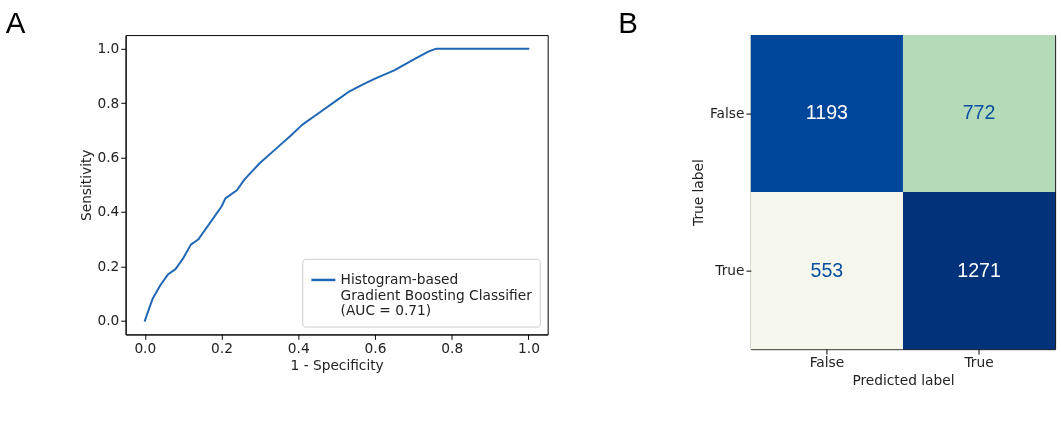 The image size is (1061, 442). I want to click on x-tick-label: 0.4, so click(298, 347).